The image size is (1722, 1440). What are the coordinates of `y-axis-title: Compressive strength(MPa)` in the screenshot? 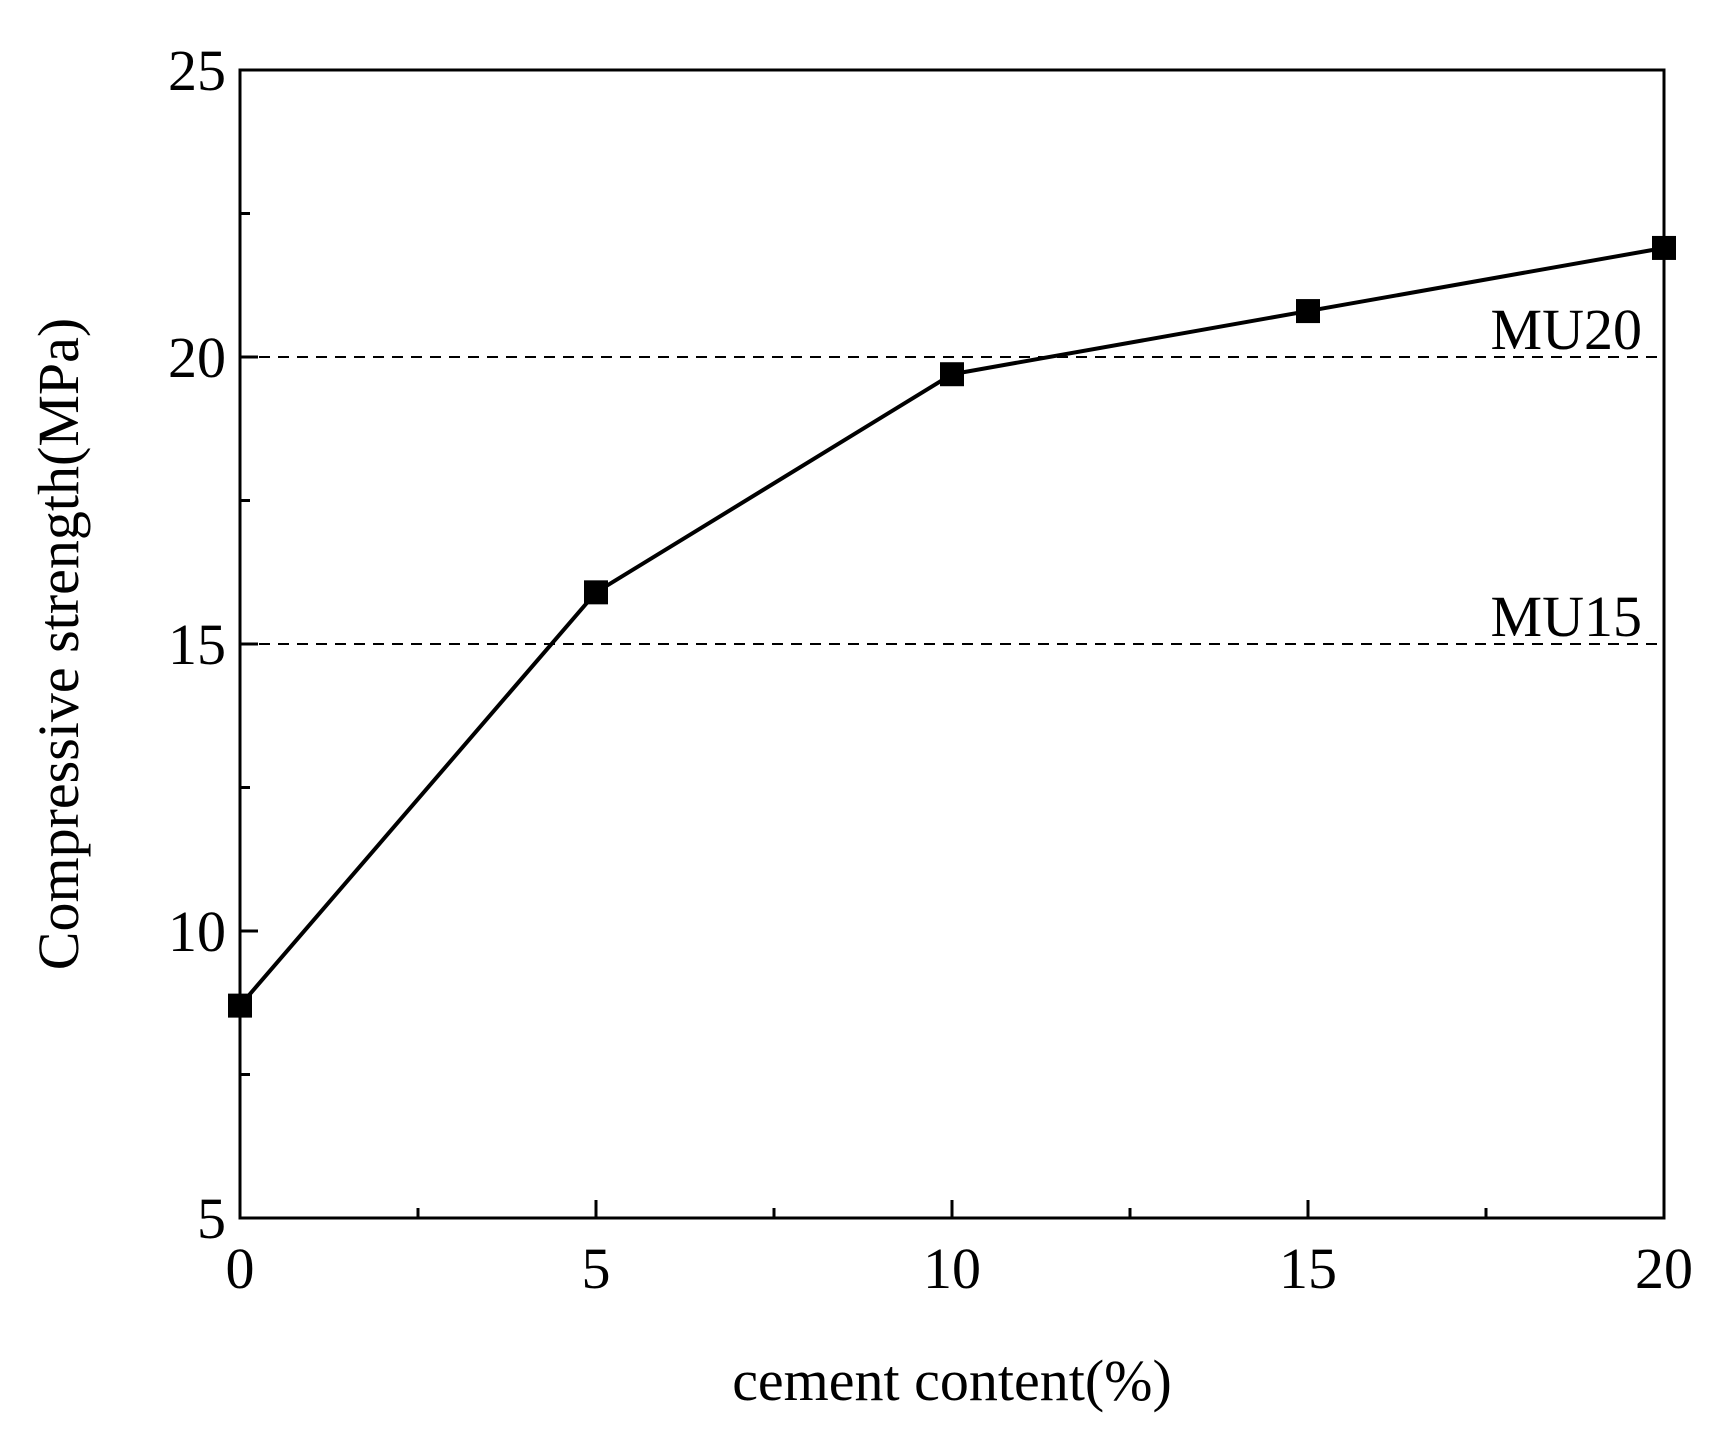 It's located at (58, 644).